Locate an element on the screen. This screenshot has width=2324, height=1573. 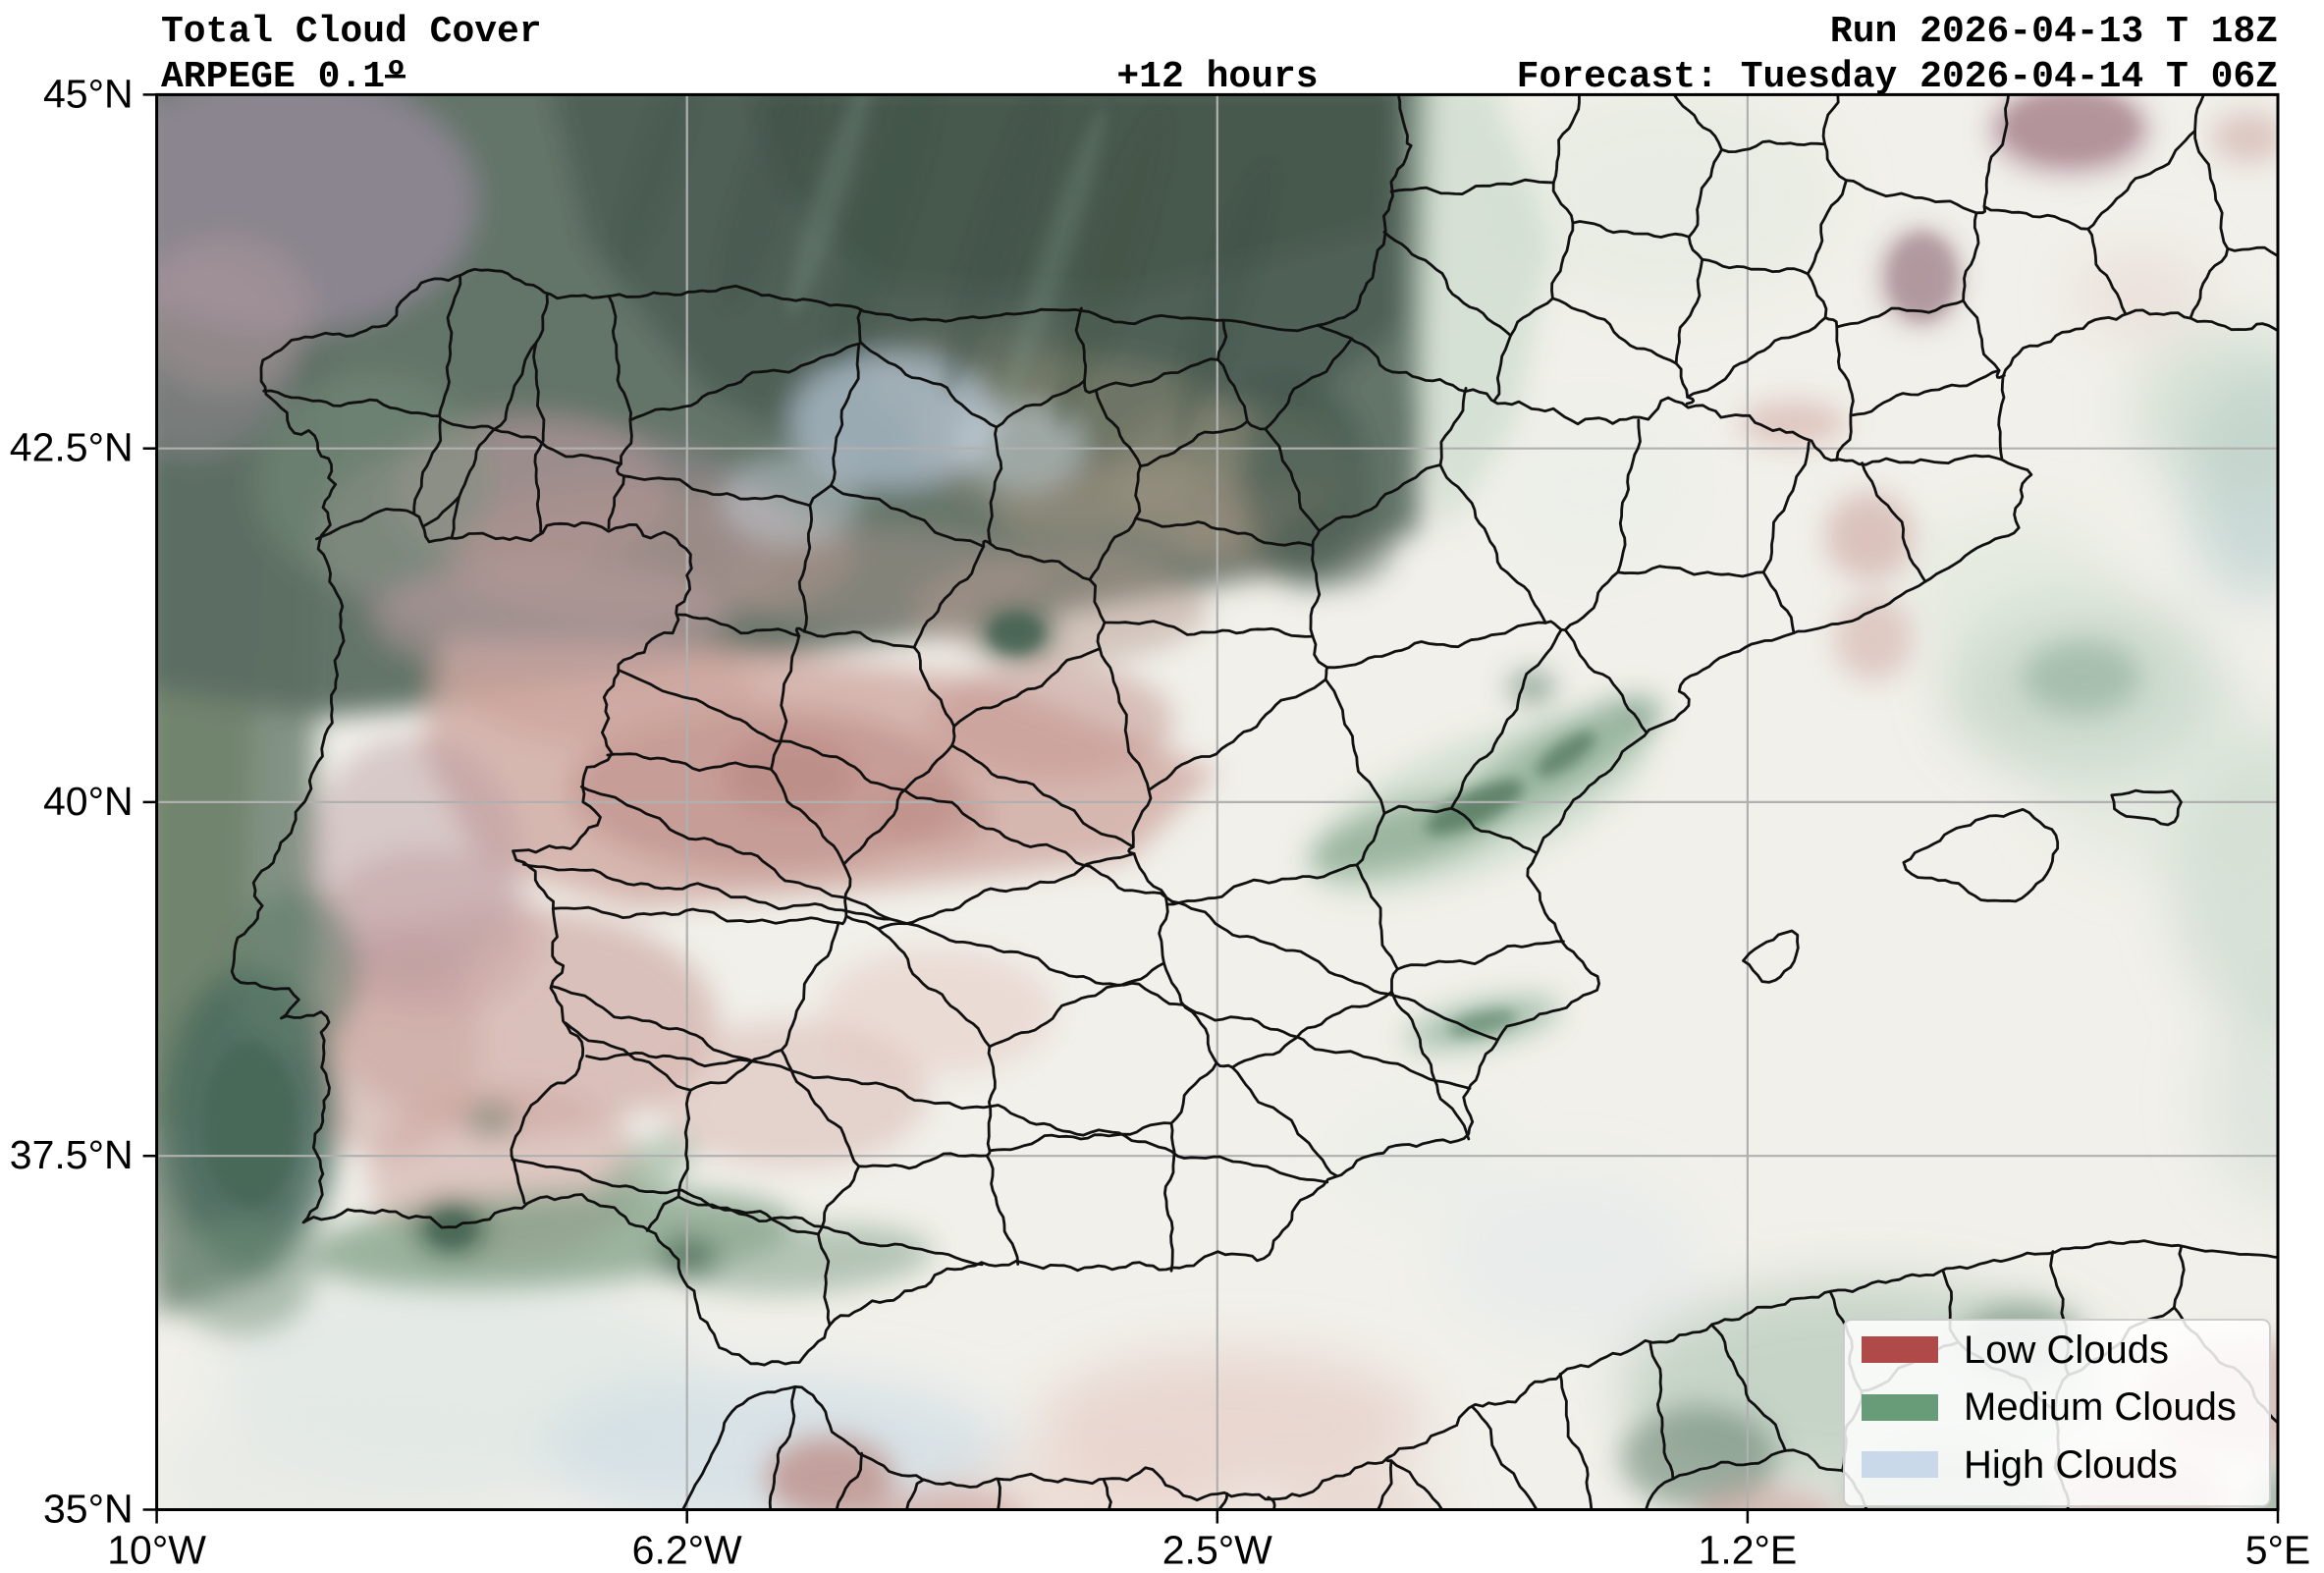
svg-text: 10°W is located at coordinates (156, 1550).